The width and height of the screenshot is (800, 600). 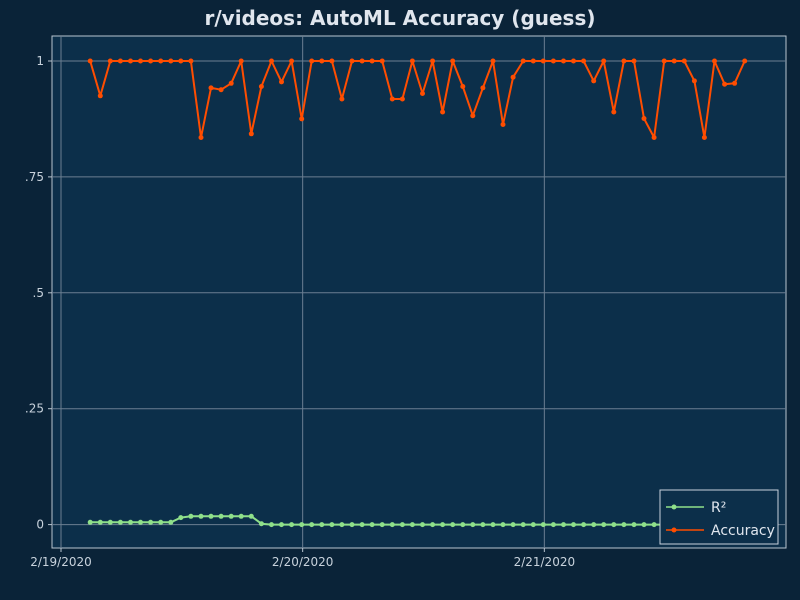 I want to click on legend-marker-accuracy, so click(x=674, y=530).